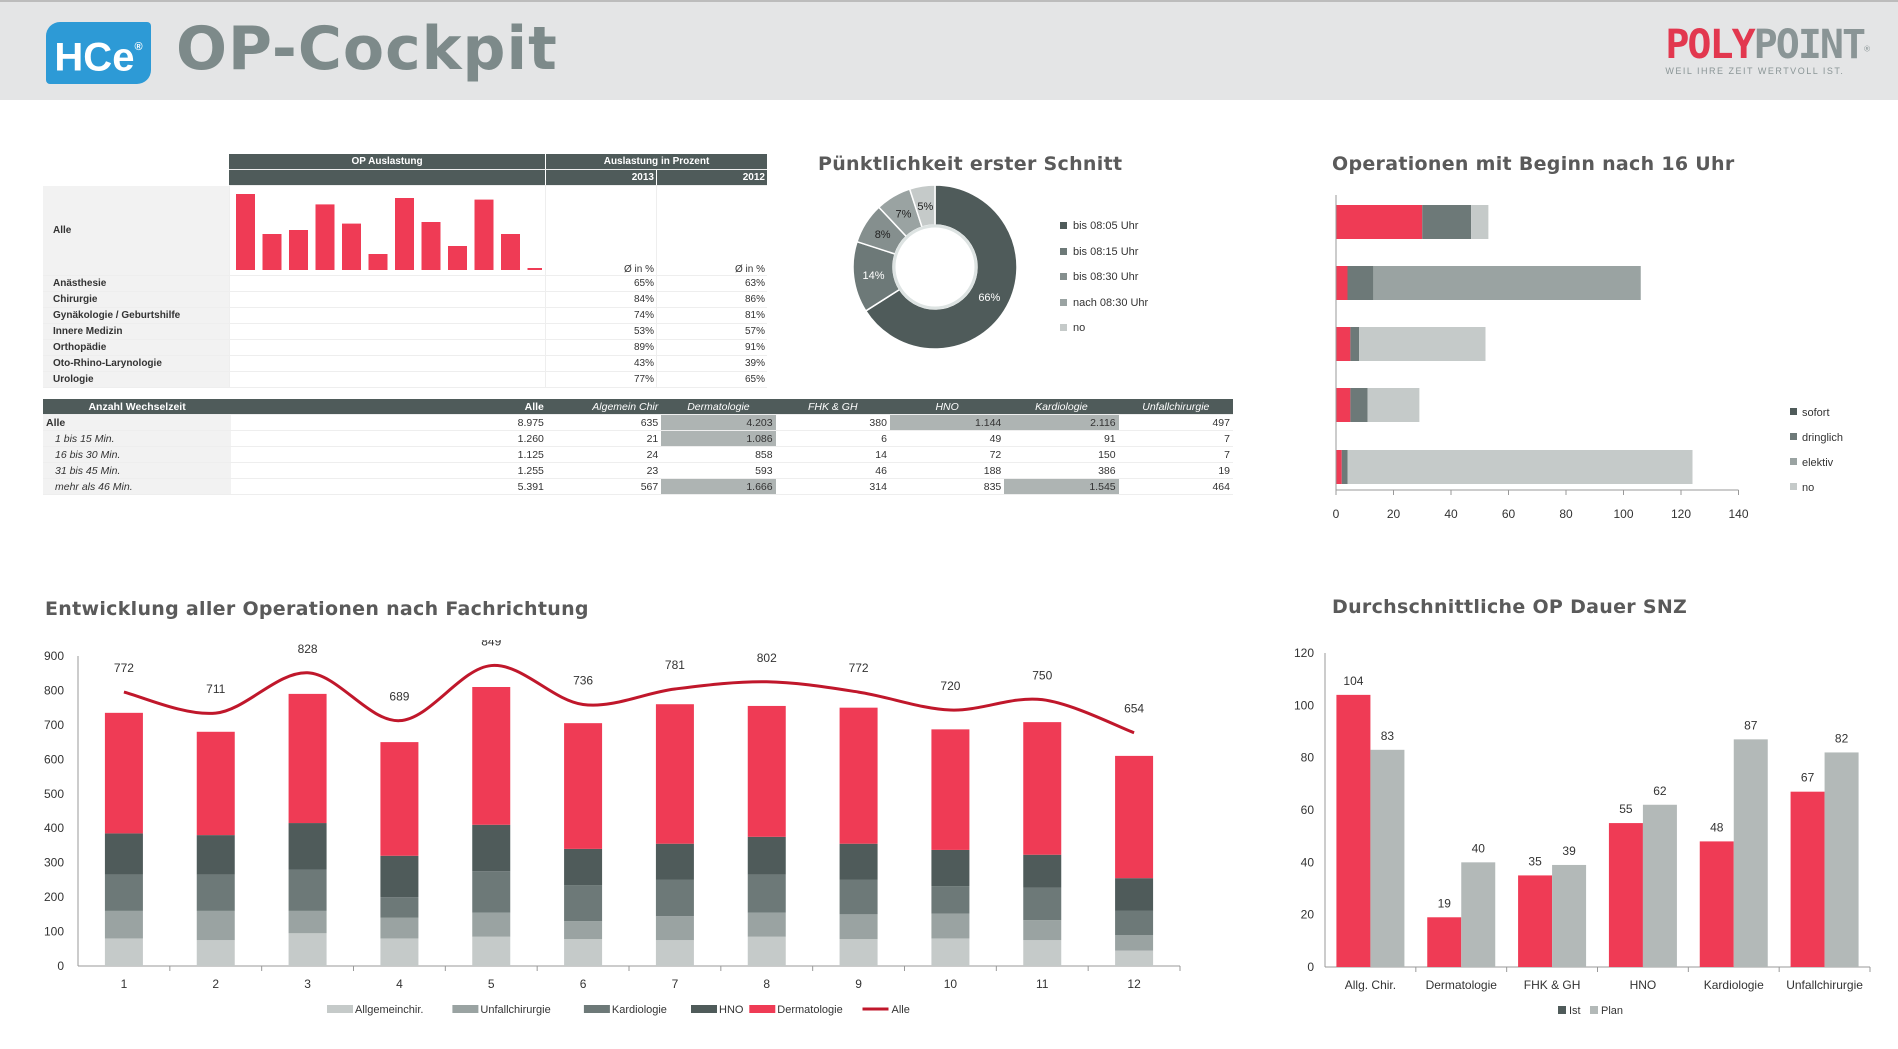 The height and width of the screenshot is (1049, 1898). Describe the element at coordinates (1175, 486) in the screenshot. I see `wechselzeit-cell: 464` at that location.